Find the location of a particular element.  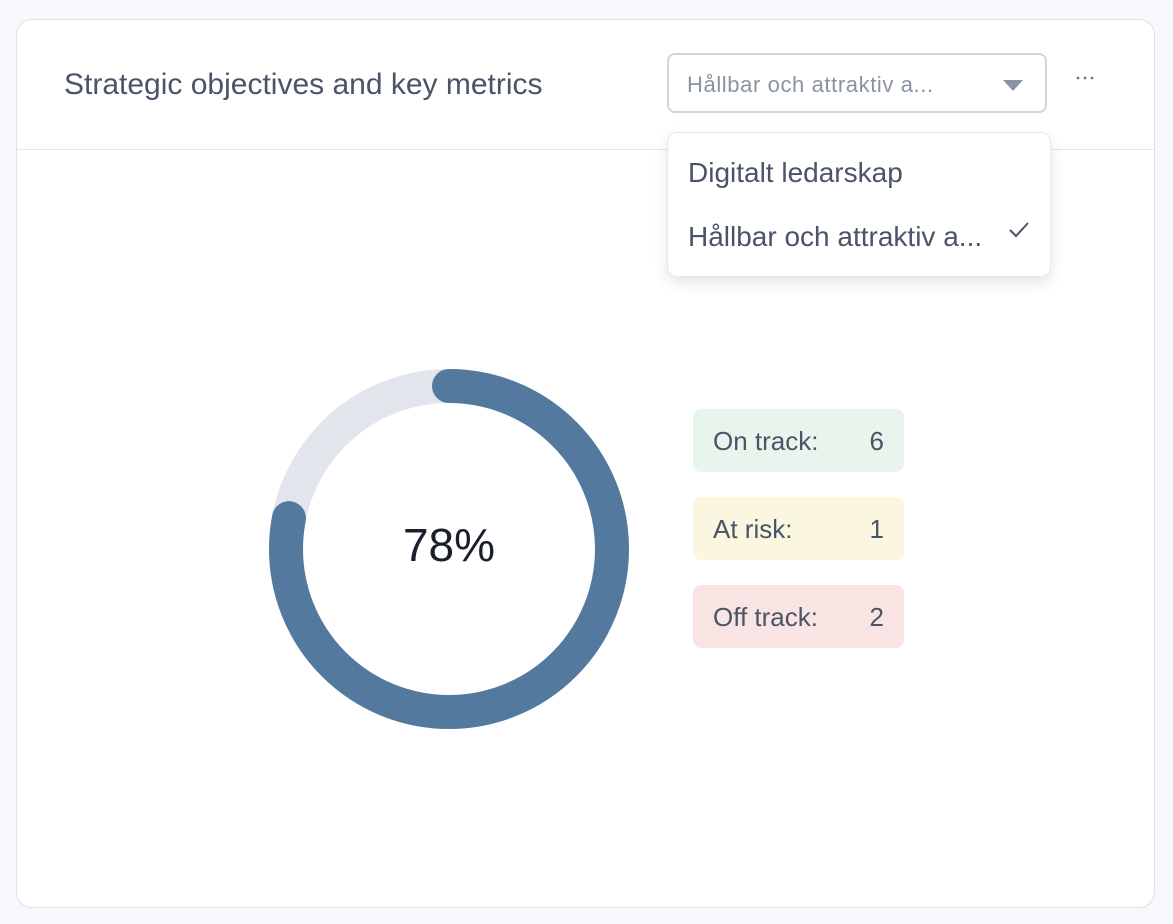

check-icon is located at coordinates (1019, 230).